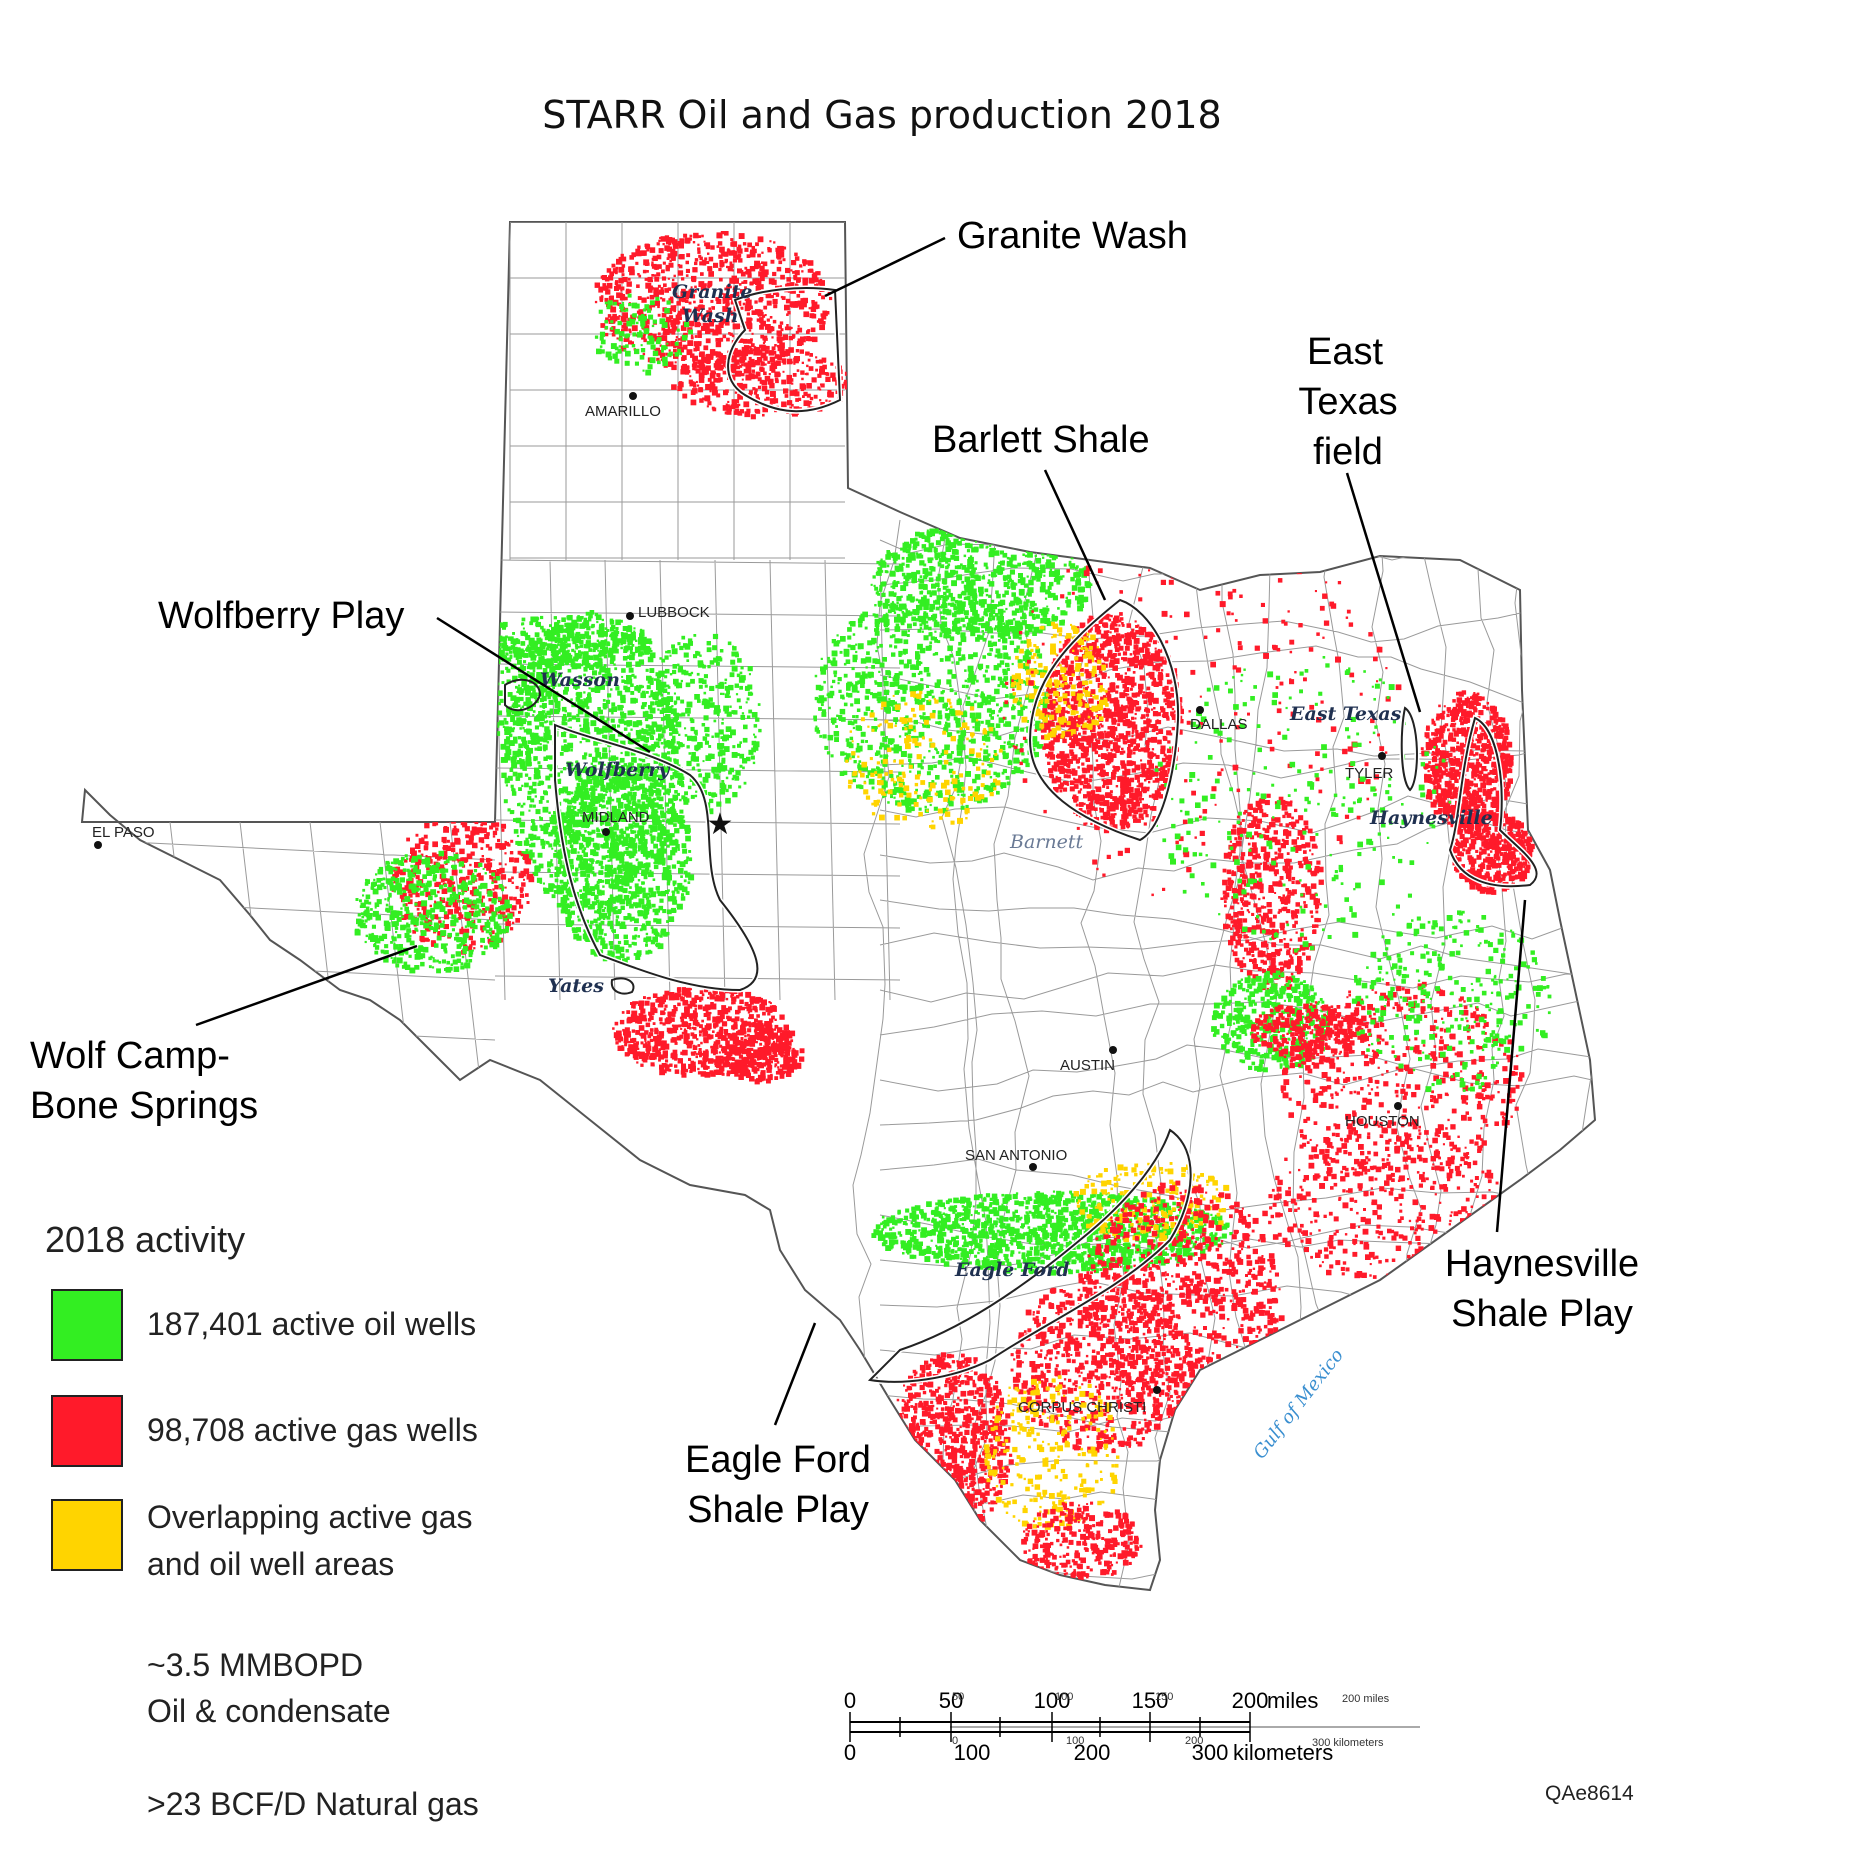 This screenshot has width=1850, height=1860. What do you see at coordinates (1164, 1697) in the screenshot?
I see `ghost-miles-150: 150` at bounding box center [1164, 1697].